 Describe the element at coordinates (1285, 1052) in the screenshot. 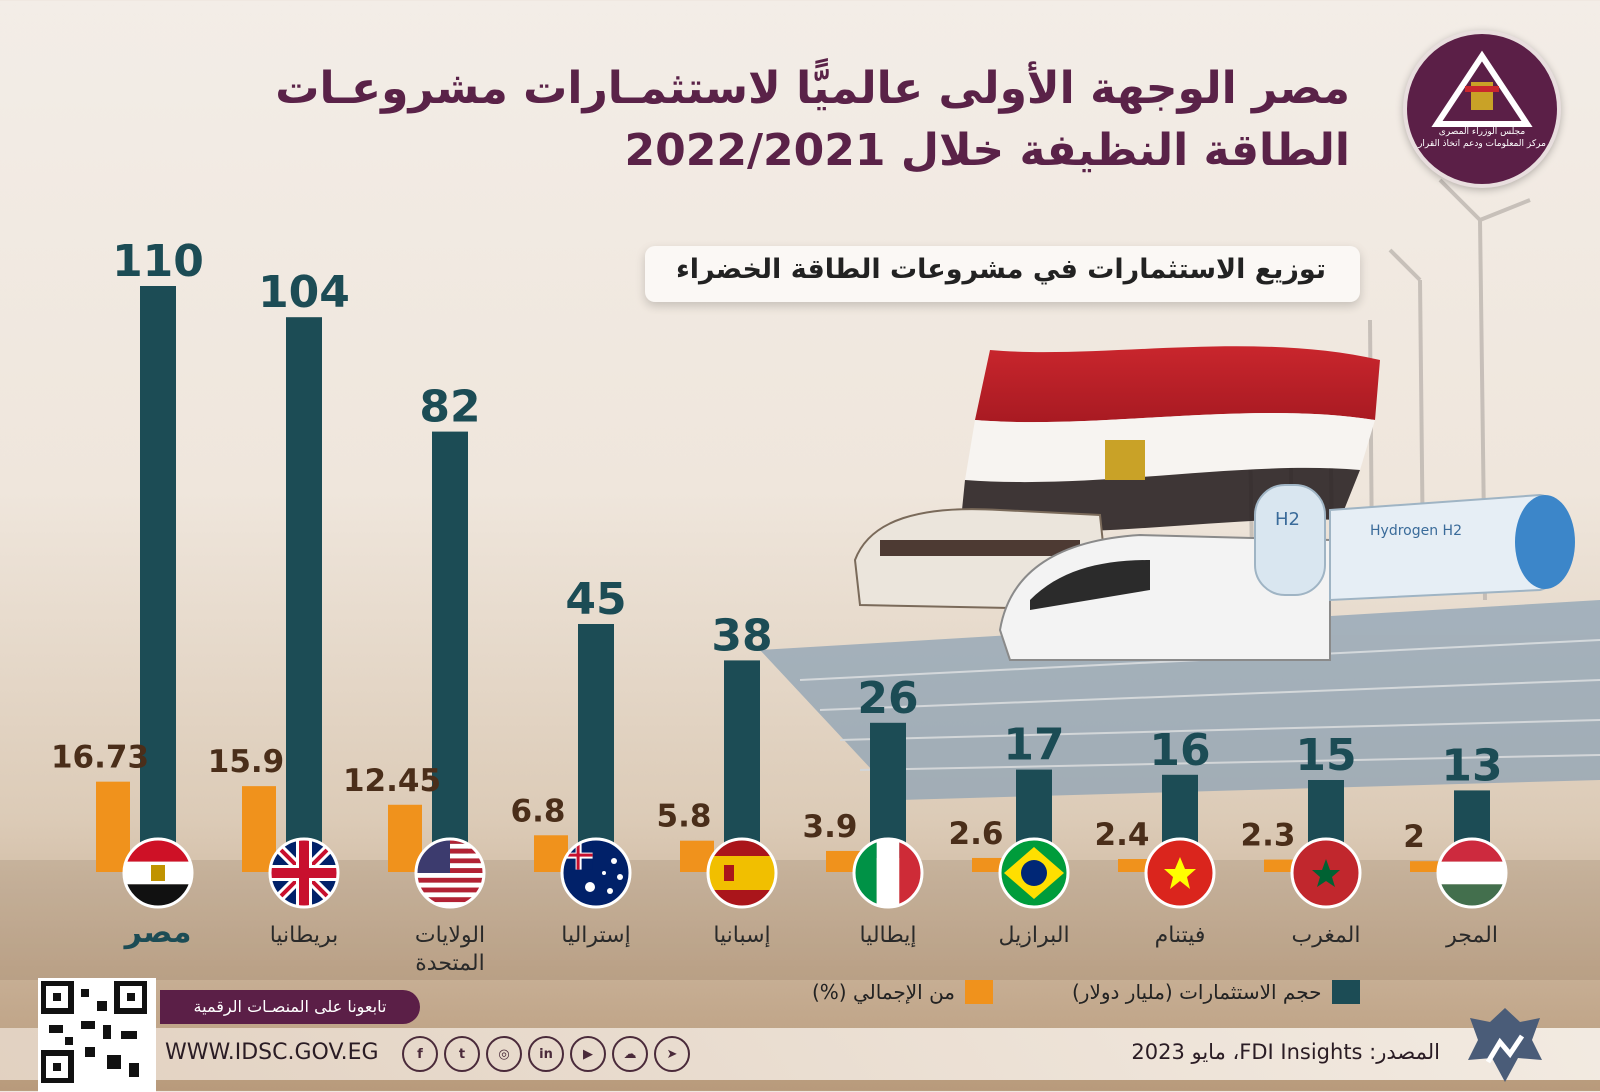

I see `source-note: المصدر: FDI Insights، مايو 2023` at that location.